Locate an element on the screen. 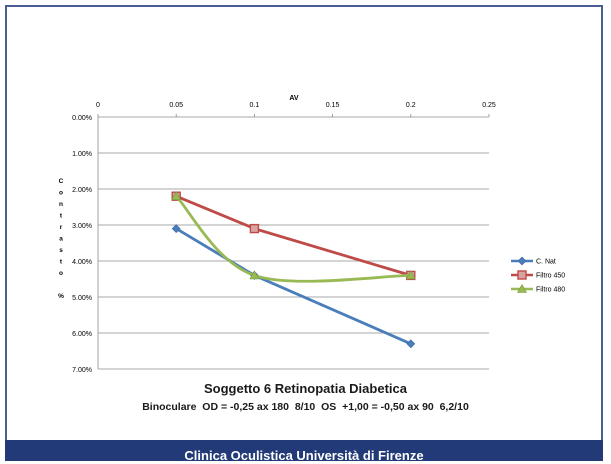 The image size is (611, 464). x-tick-label: 0.2 is located at coordinates (411, 105).